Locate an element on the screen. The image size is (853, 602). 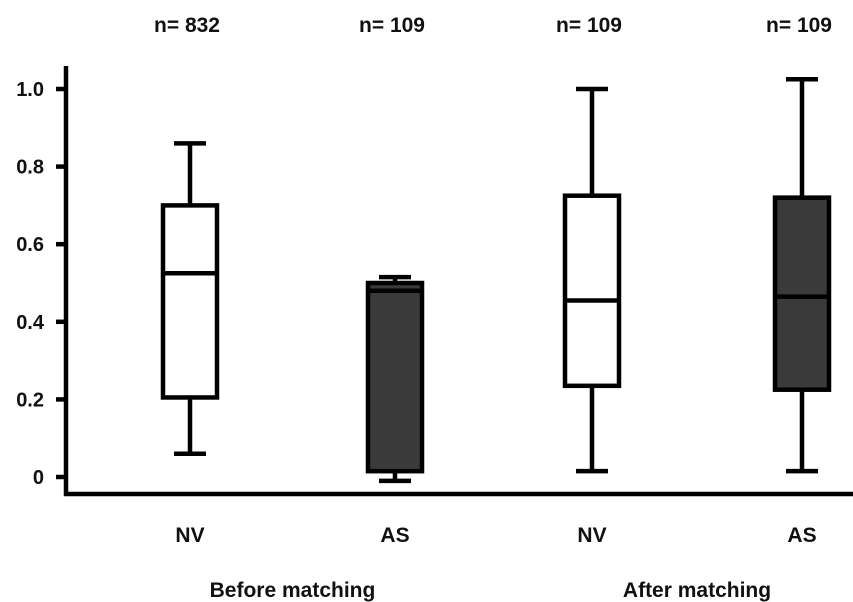
y-tick-label: 0.6 is located at coordinates (30, 245).